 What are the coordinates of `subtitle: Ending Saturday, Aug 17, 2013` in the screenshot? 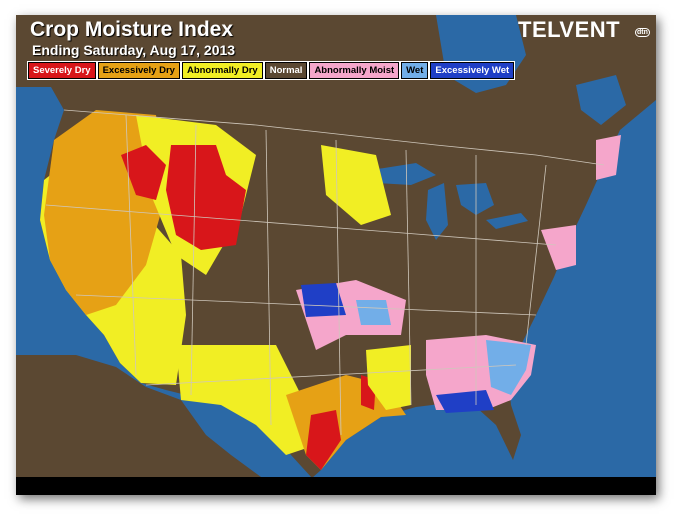 It's located at (134, 50).